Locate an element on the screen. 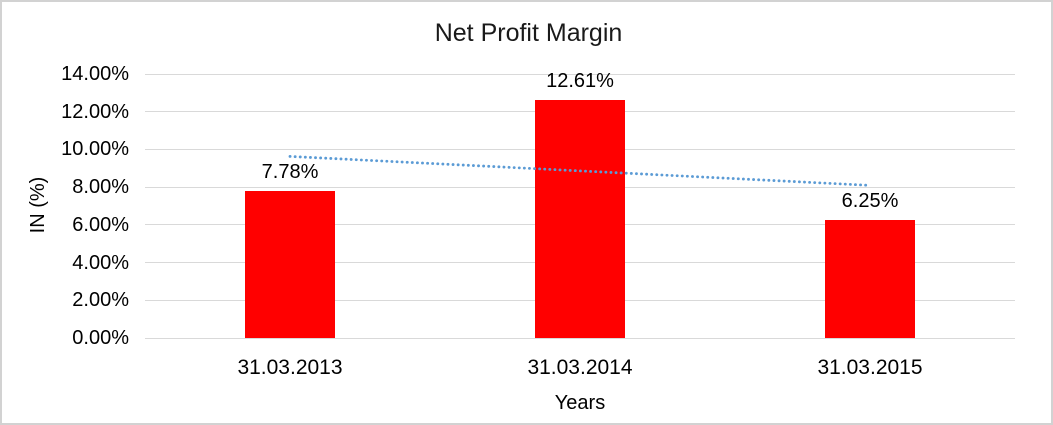 The height and width of the screenshot is (425, 1053). bar-value-label: 6.25% is located at coordinates (870, 201).